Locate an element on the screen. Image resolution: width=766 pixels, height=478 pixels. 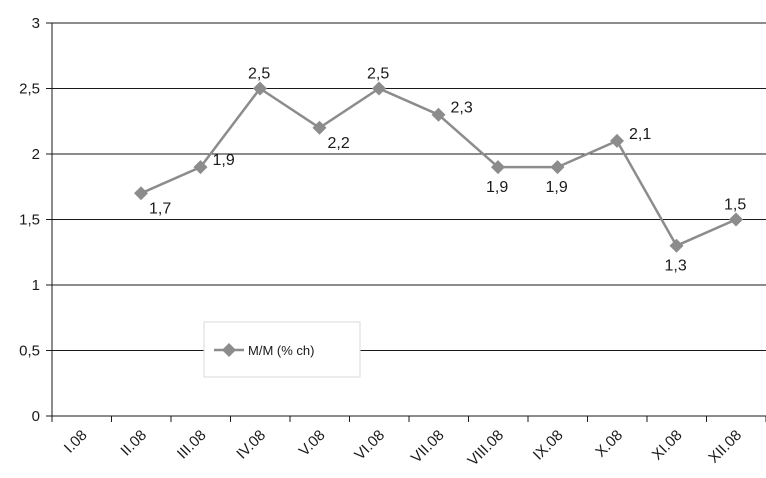
data-label: 2,1 is located at coordinates (640, 134).